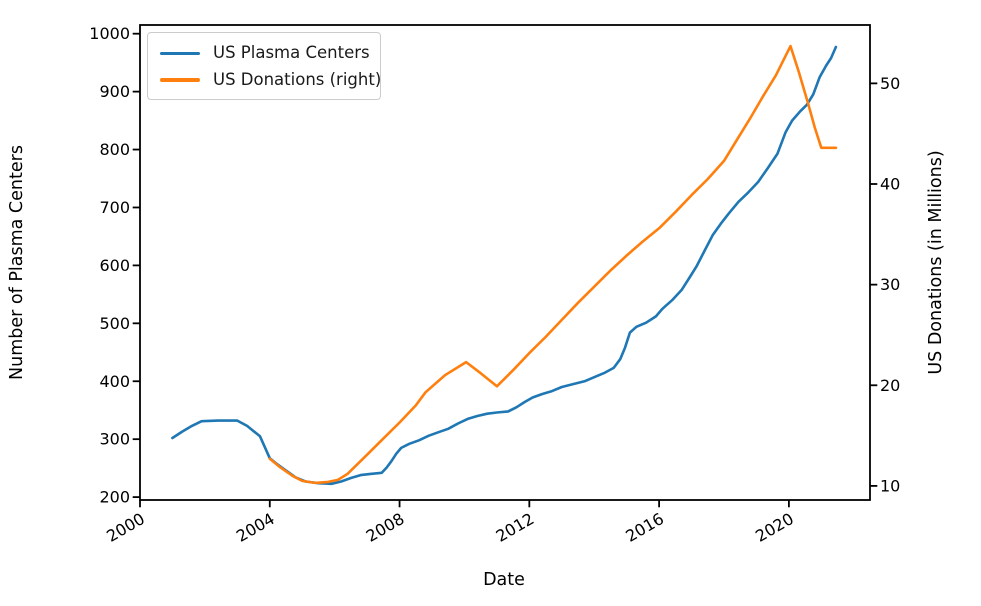  What do you see at coordinates (890, 184) in the screenshot?
I see `y-tick-label-right: 40` at bounding box center [890, 184].